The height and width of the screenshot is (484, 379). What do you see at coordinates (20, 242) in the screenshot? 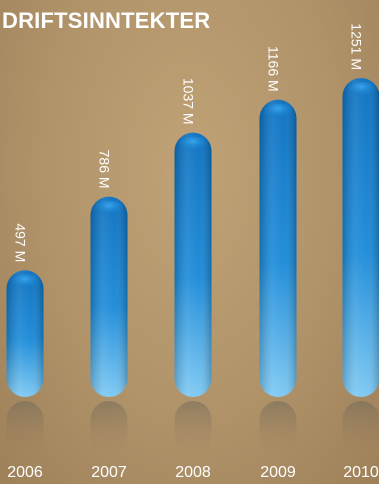
I see `bar-value-label: 497 M` at bounding box center [20, 242].